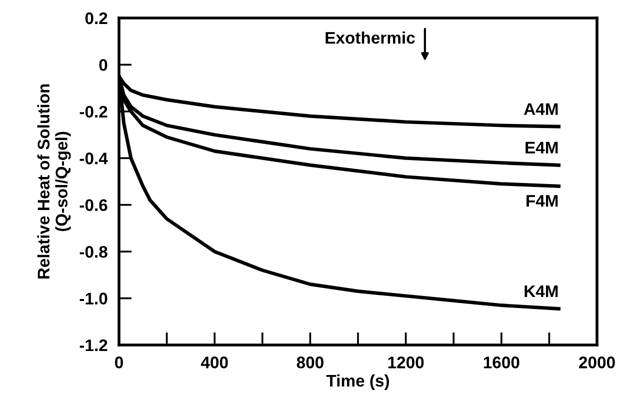 This screenshot has width=619, height=402. I want to click on x-tick-label: 0, so click(119, 362).